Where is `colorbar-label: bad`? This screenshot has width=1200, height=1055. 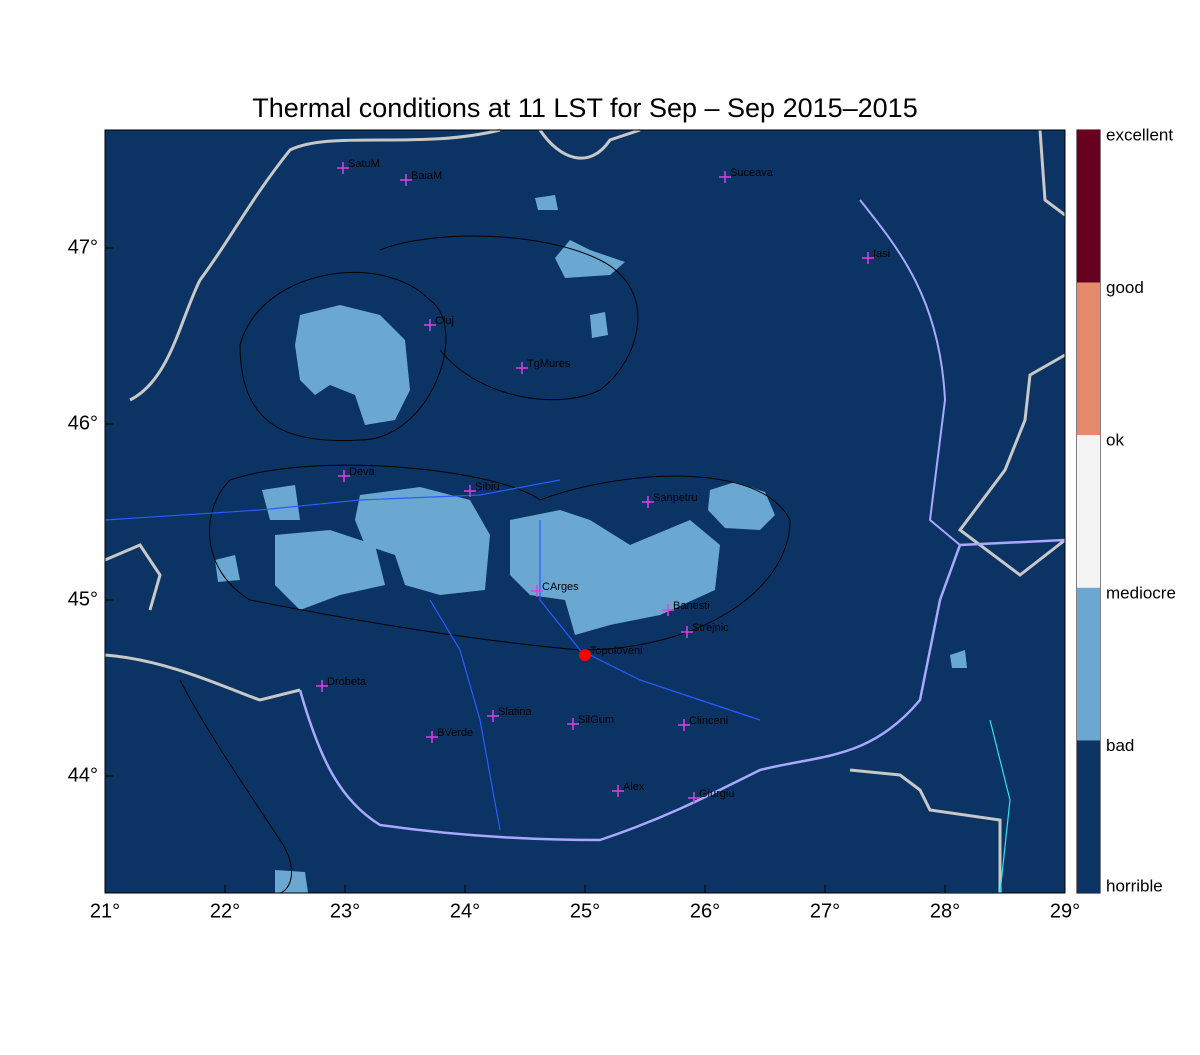 colorbar-label: bad is located at coordinates (1120, 745).